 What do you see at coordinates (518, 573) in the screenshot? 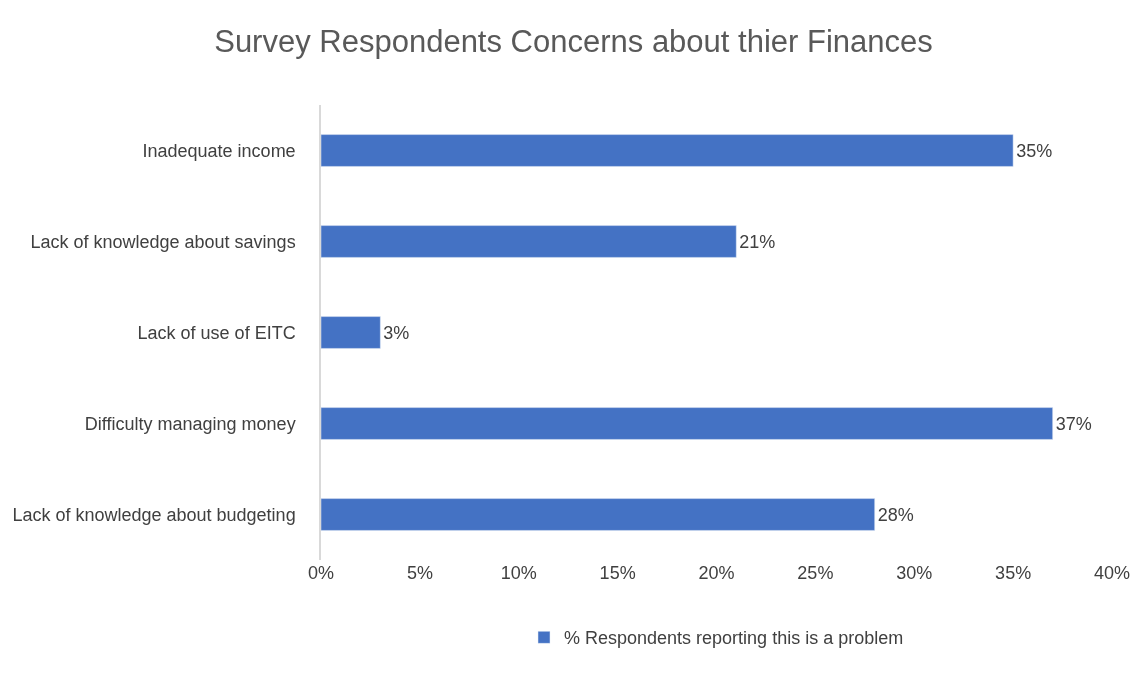
I see `x-tick-label: 10%` at bounding box center [518, 573].